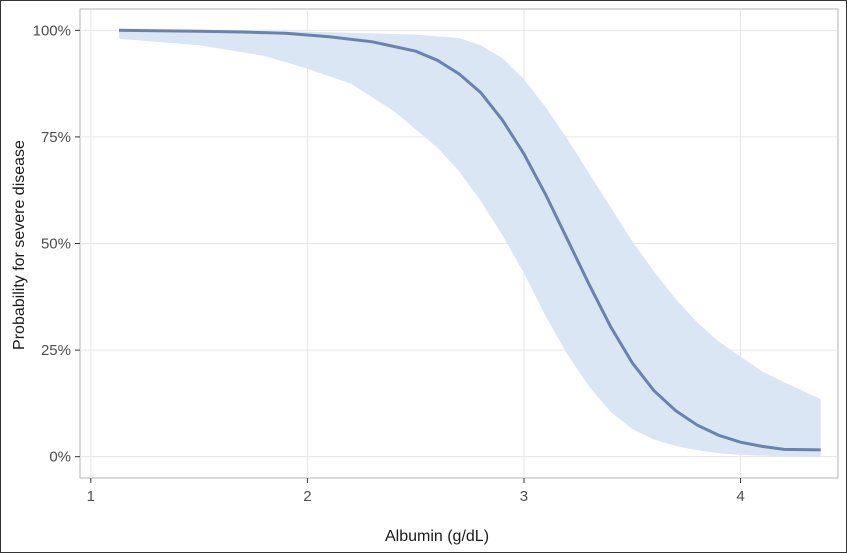 Image resolution: width=847 pixels, height=553 pixels. Describe the element at coordinates (524, 496) in the screenshot. I see `x-tick-label: 3` at that location.